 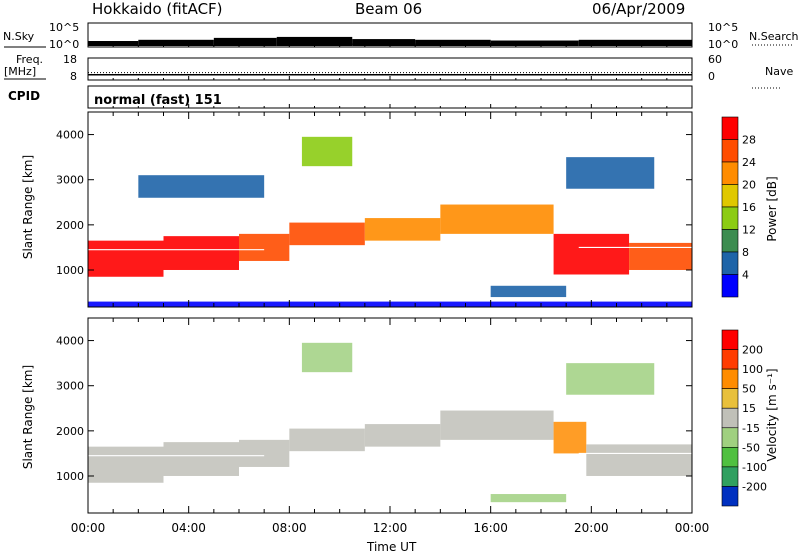 I want to click on x-axis-label: Time UT, so click(x=392, y=547).